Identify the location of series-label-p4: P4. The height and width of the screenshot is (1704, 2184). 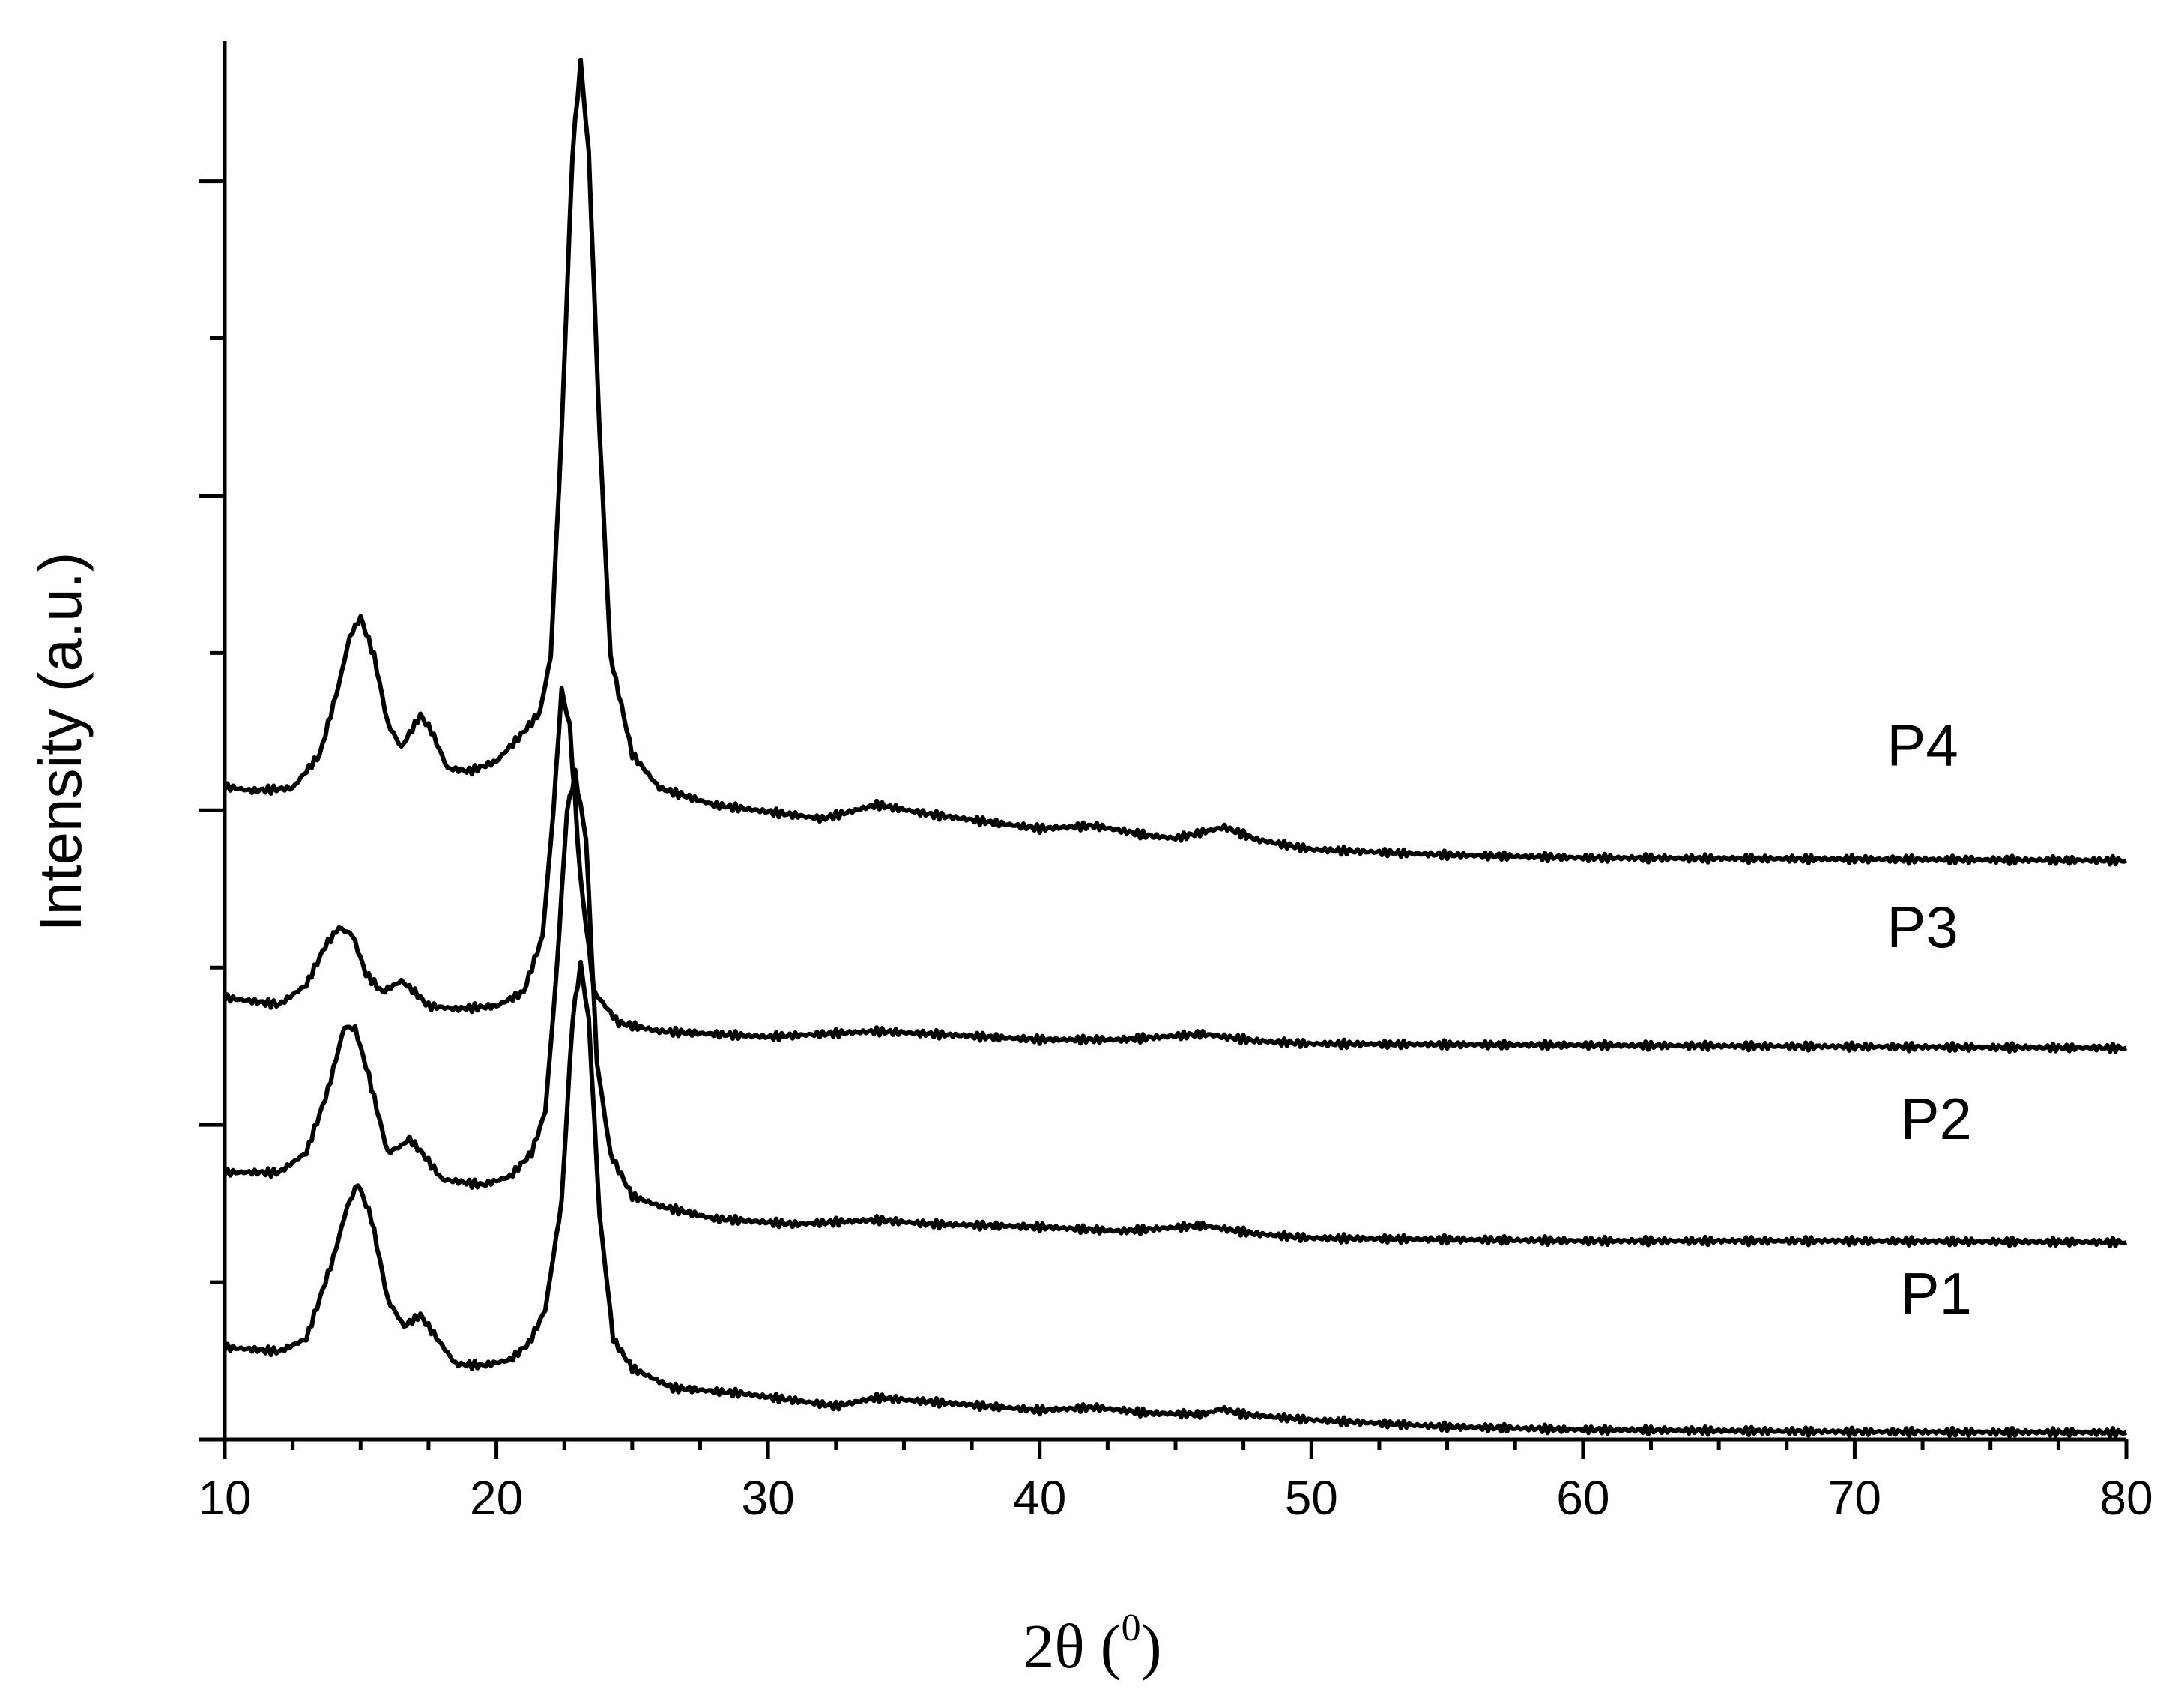
(1922, 746).